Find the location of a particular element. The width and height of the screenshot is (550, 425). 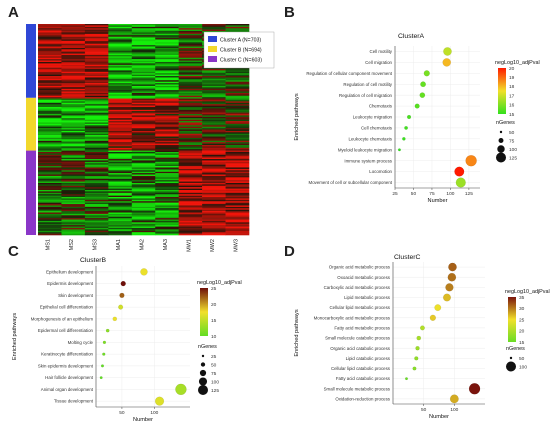

y-tick-label: Cell motility is located at coordinates (381, 51).